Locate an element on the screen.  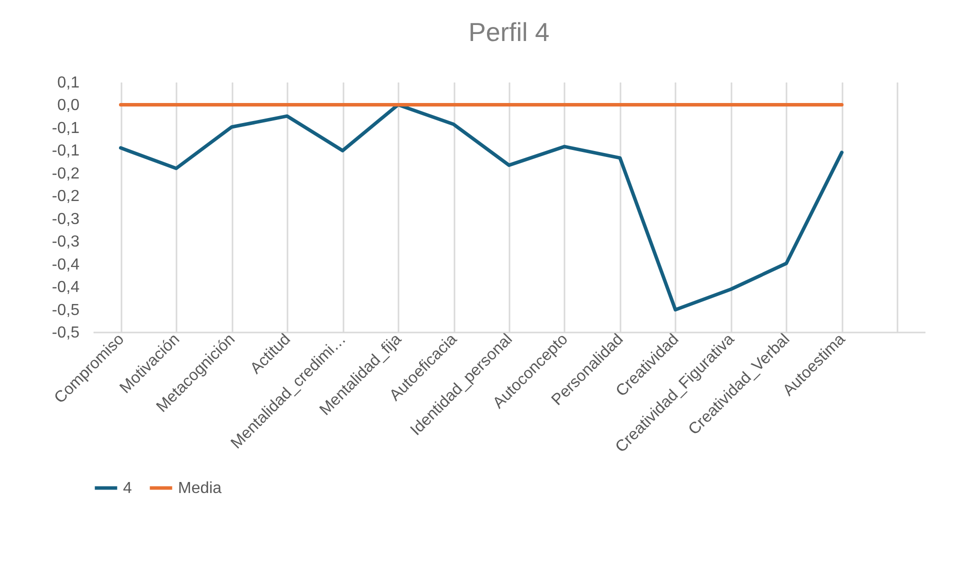
legend-label: Media is located at coordinates (200, 488).